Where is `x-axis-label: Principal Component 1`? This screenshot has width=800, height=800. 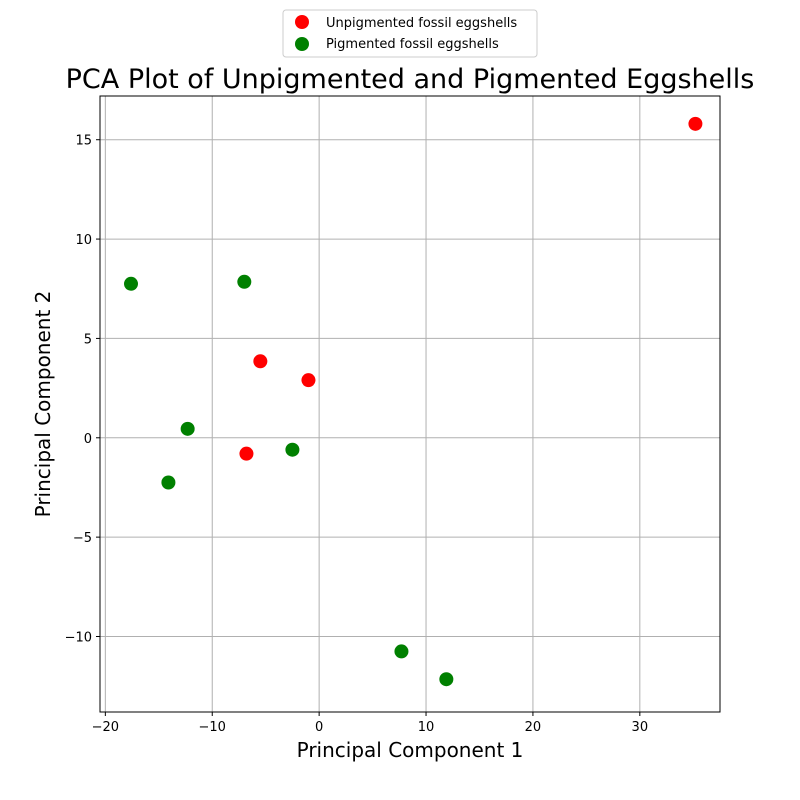
x-axis-label: Principal Component 1 is located at coordinates (410, 750).